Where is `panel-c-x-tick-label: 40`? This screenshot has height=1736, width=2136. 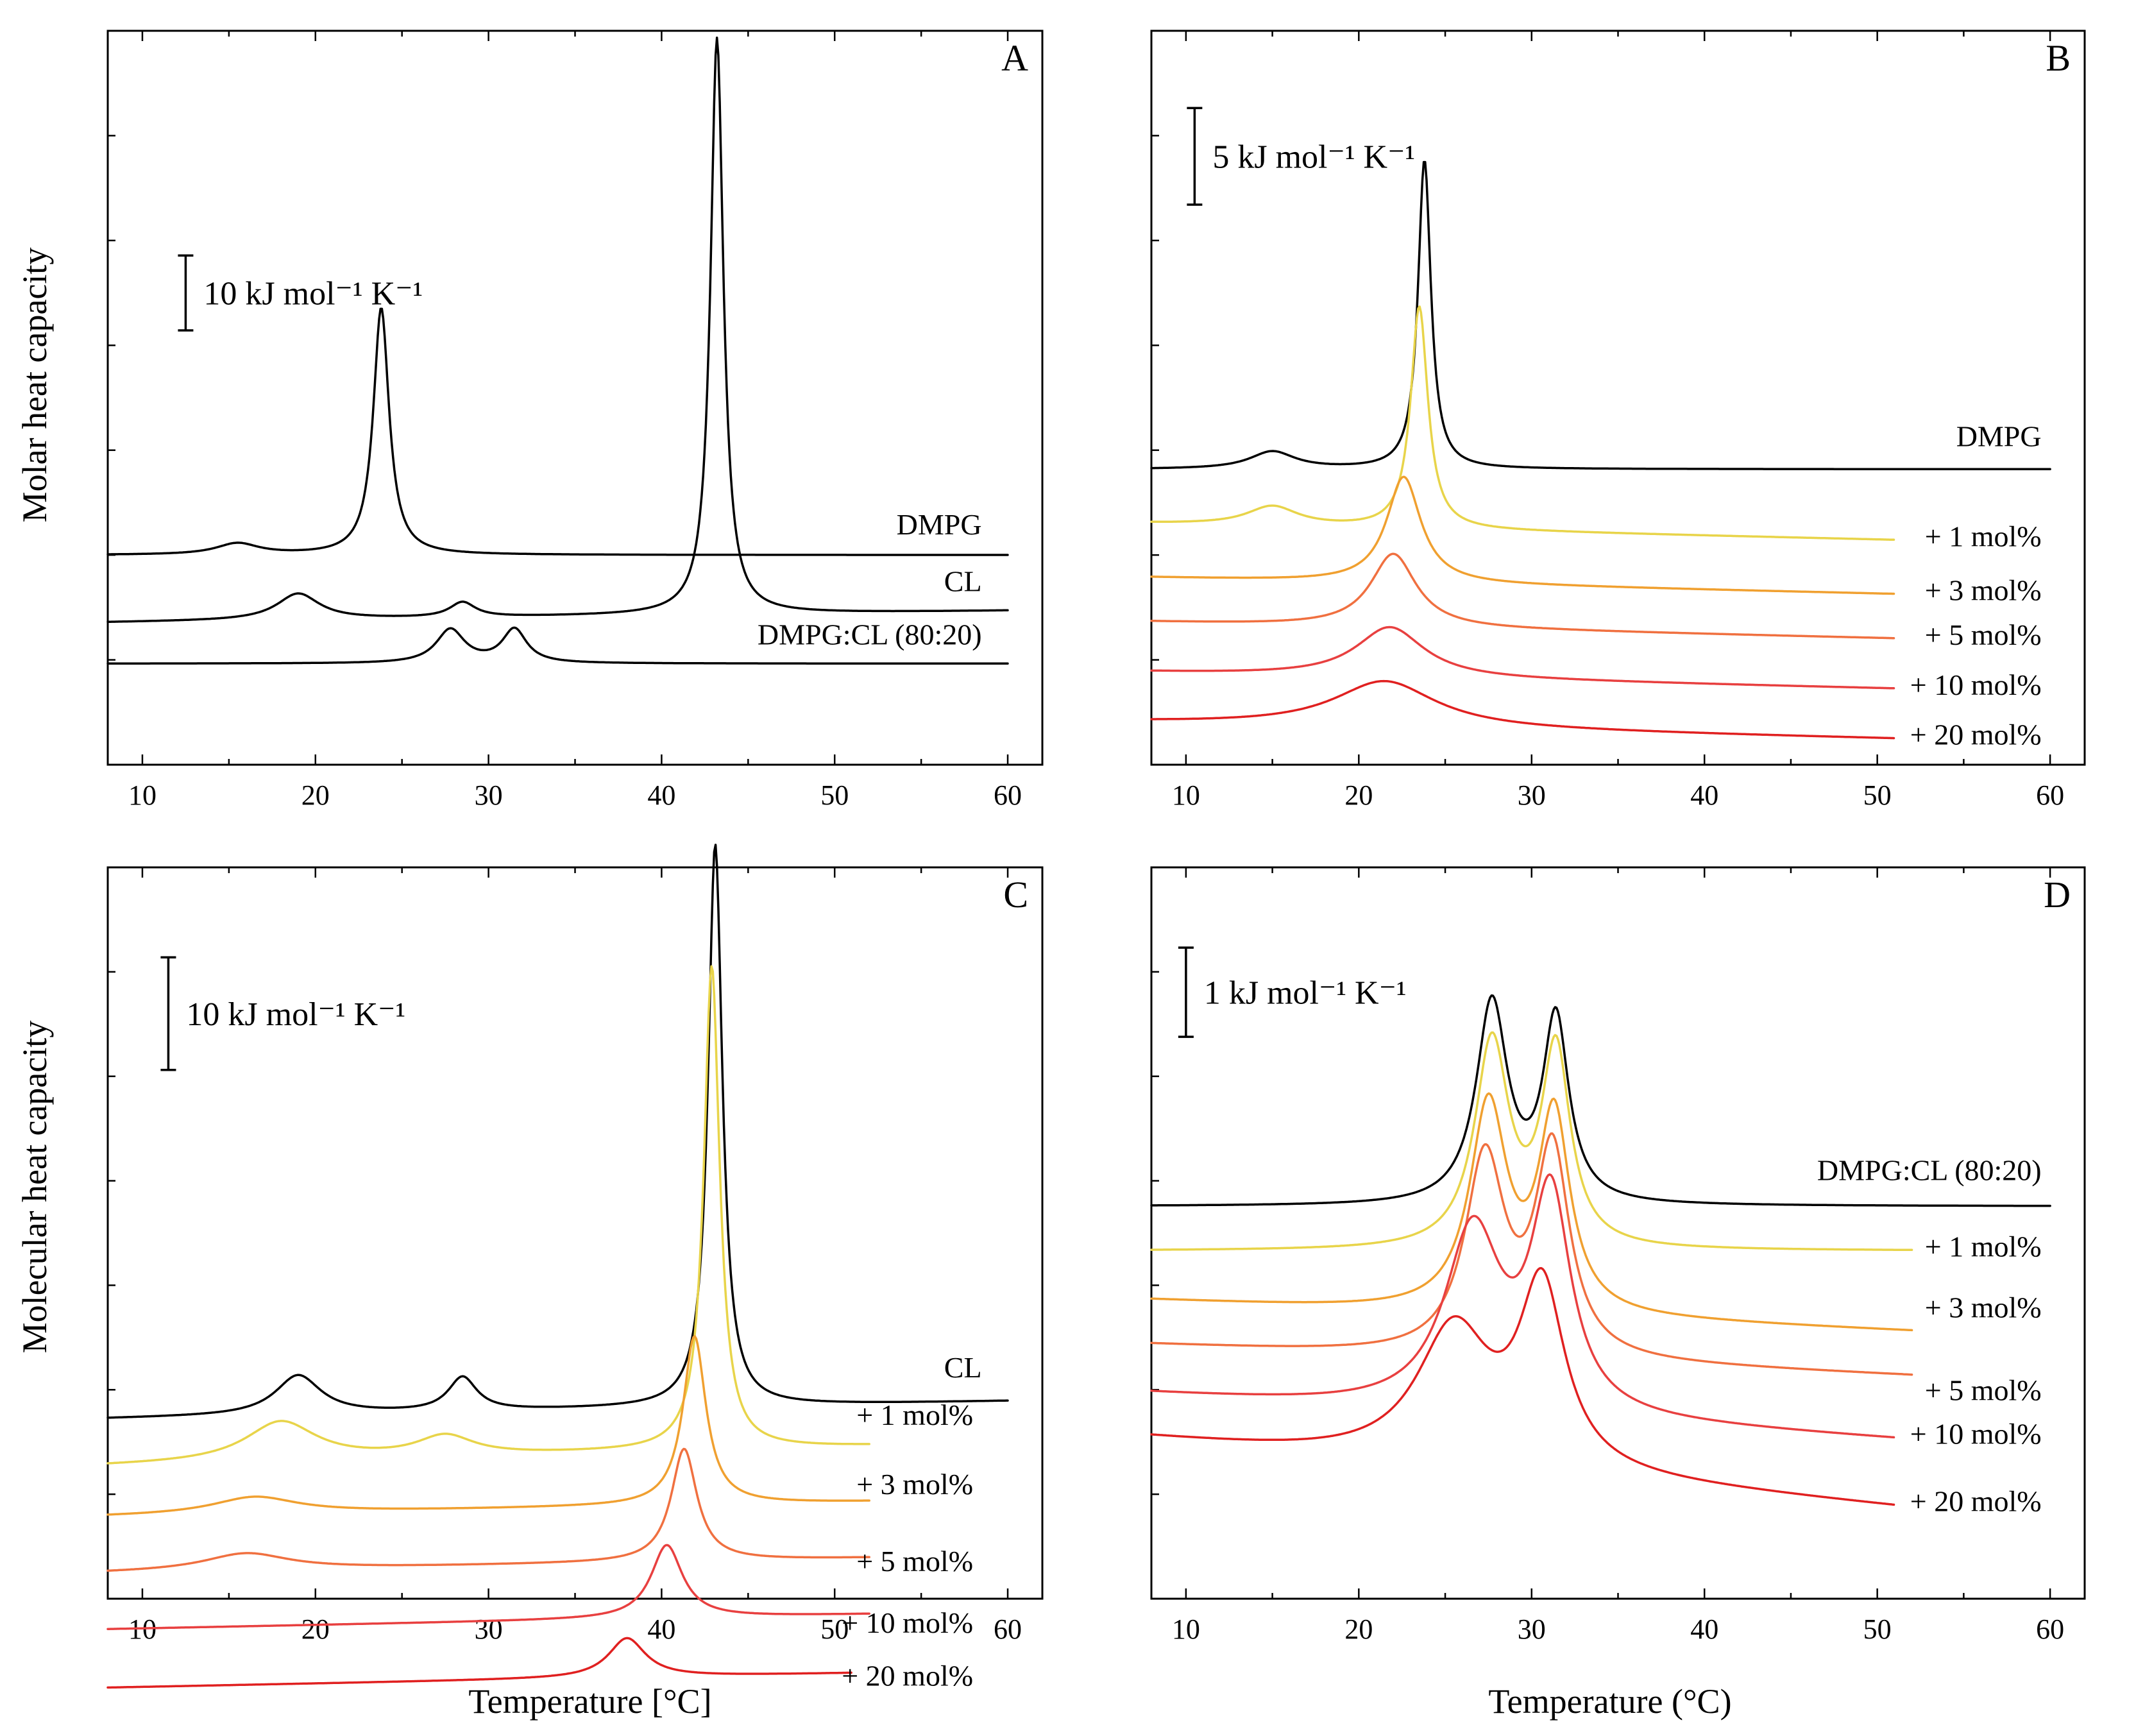
panel-c-x-tick-label: 40 is located at coordinates (661, 1629).